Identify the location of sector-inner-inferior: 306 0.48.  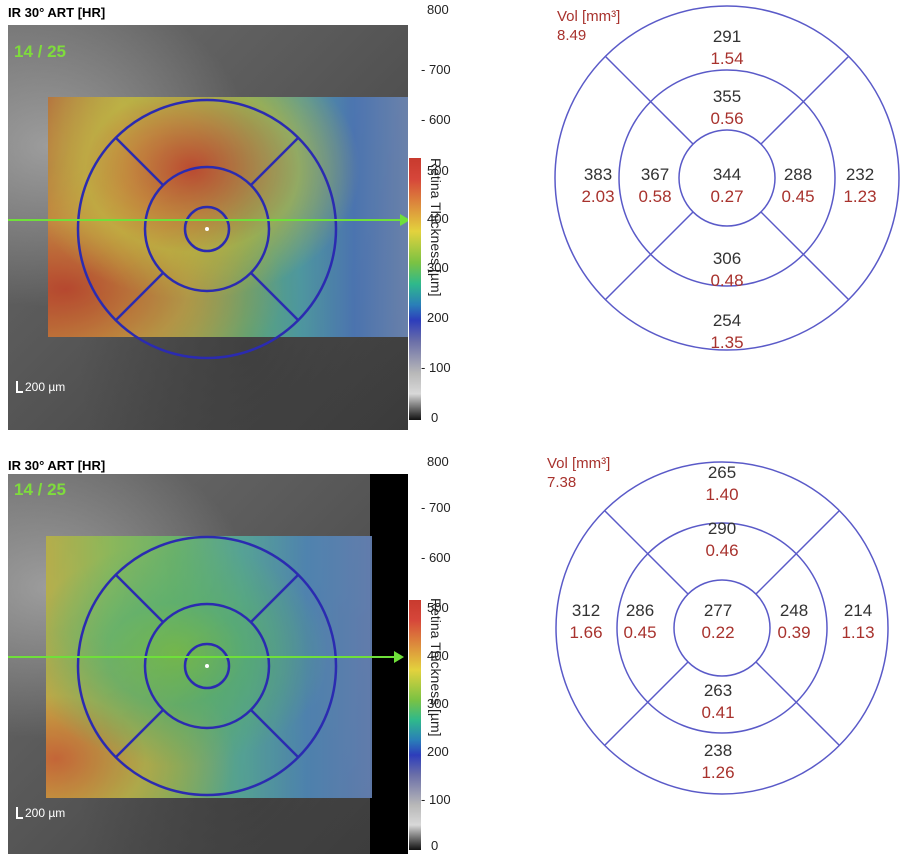
(727, 269).